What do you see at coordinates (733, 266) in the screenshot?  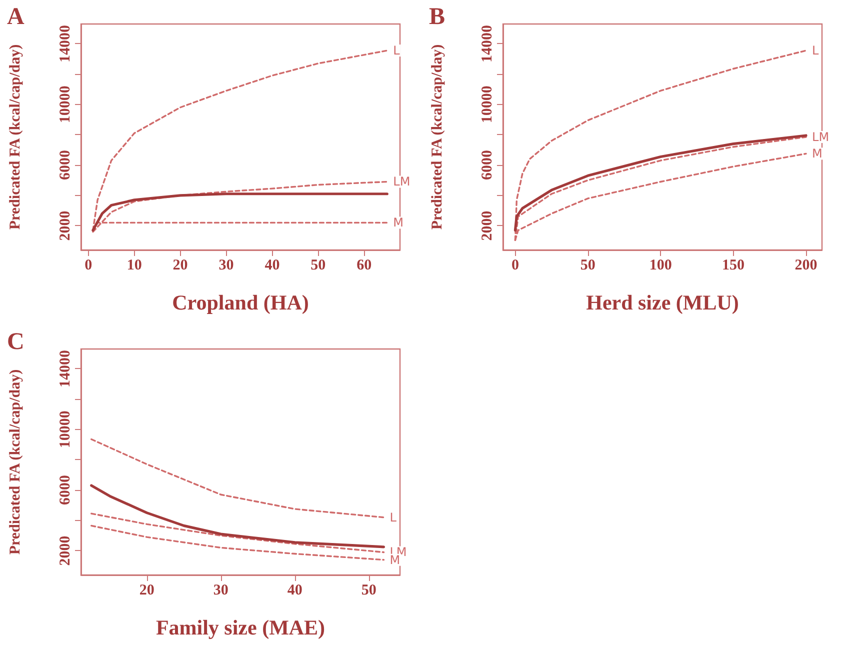 I see `x-tick-label: 150` at bounding box center [733, 266].